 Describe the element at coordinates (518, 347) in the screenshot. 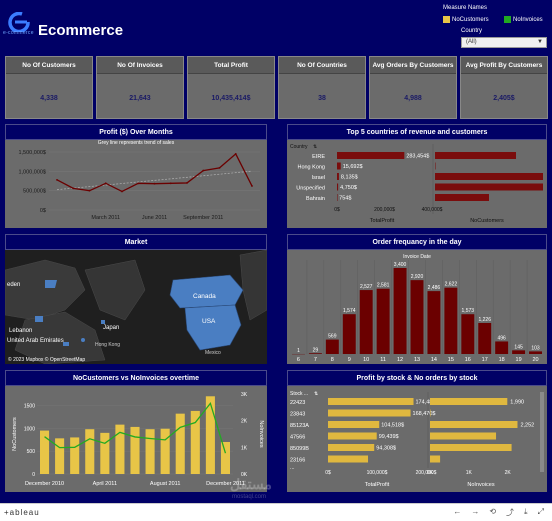

I see `data-label: 145` at that location.